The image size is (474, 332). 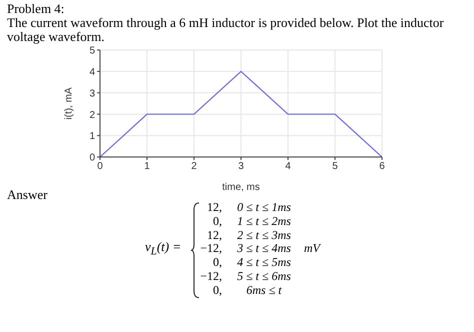 What do you see at coordinates (27, 195) in the screenshot?
I see `text: Answer` at bounding box center [27, 195].